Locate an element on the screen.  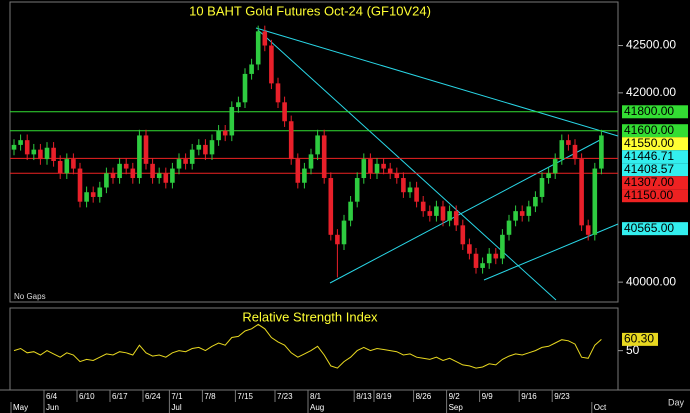
month-label: May is located at coordinates (20, 407).